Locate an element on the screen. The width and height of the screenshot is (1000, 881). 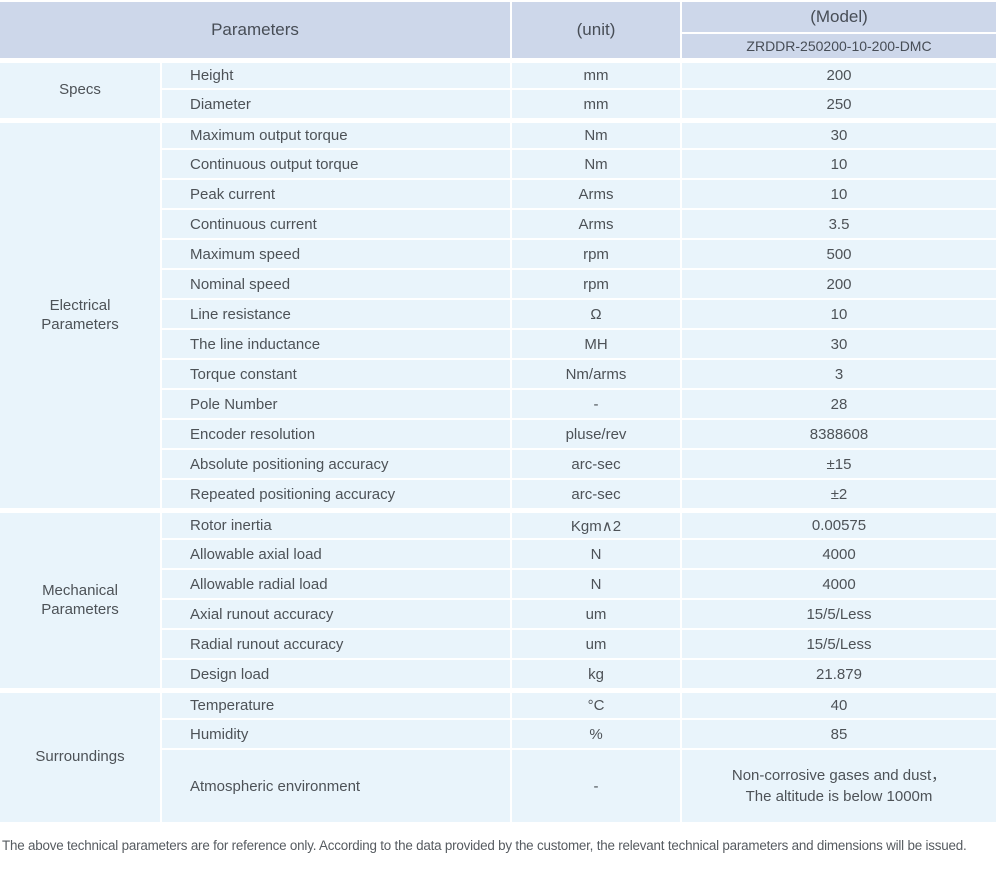
unit-cell: Nm/arms is located at coordinates (596, 374).